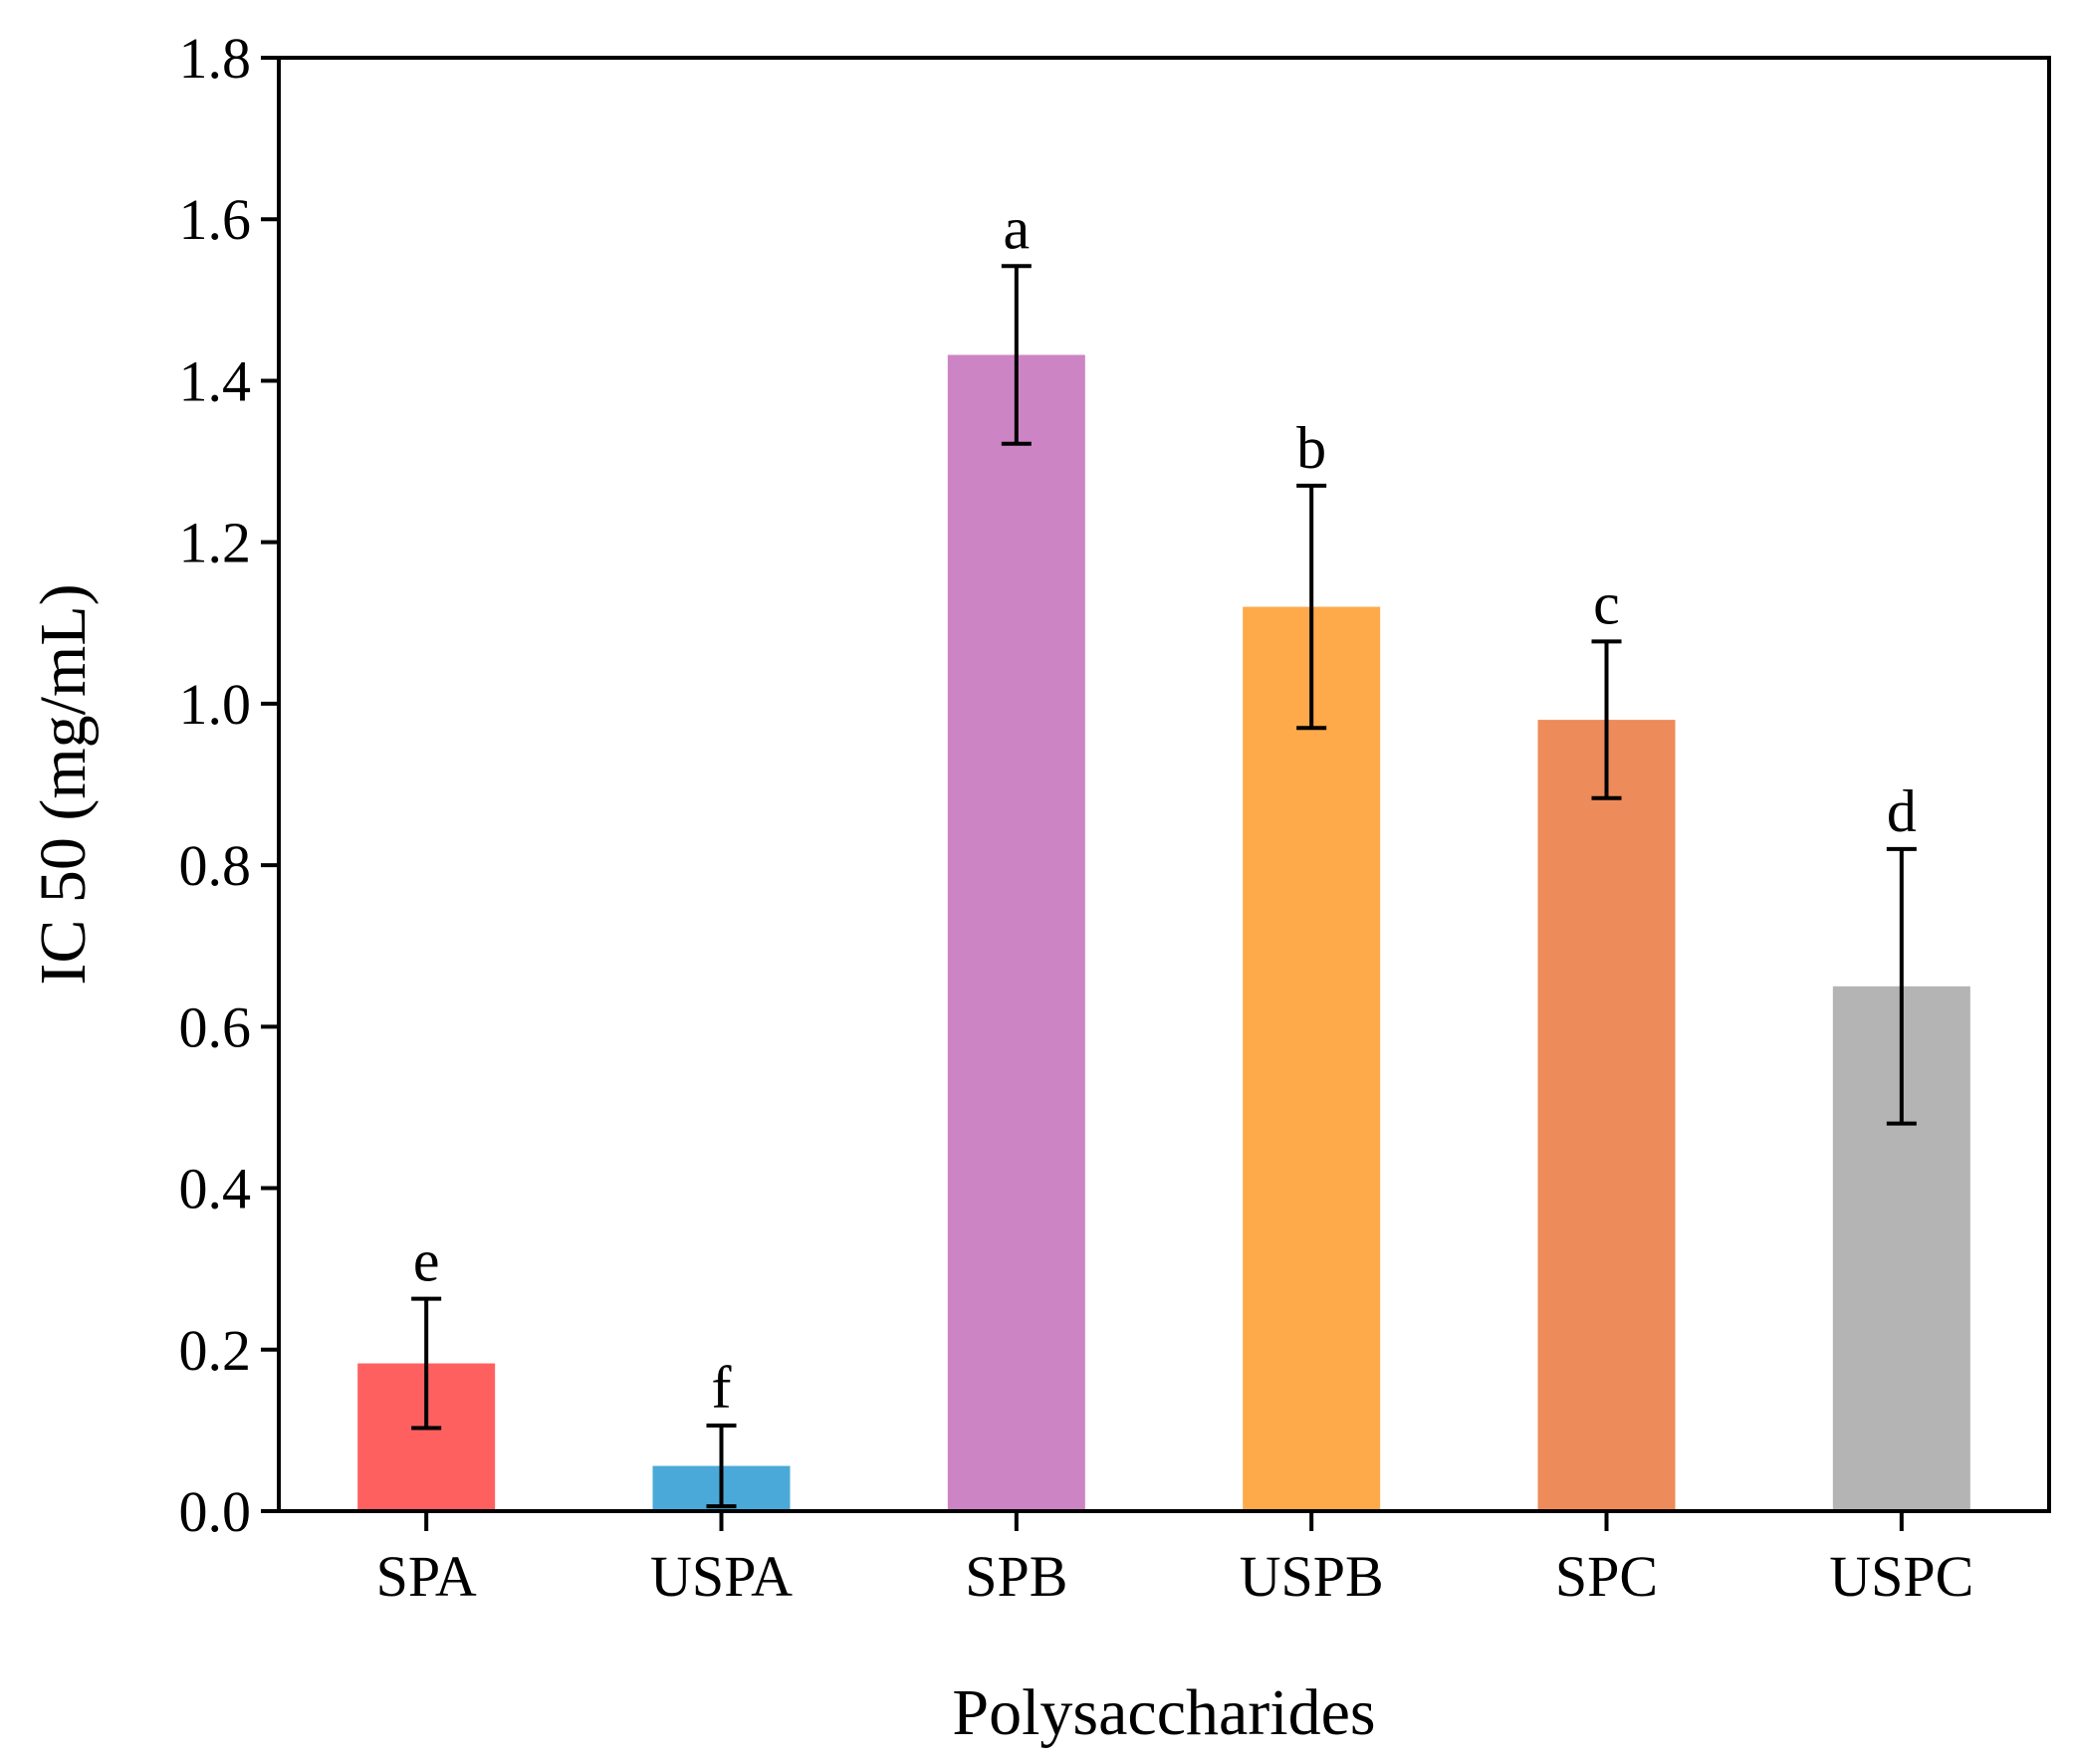 This screenshot has height=1764, width=2073. I want to click on bar-uspb, so click(1312, 1058).